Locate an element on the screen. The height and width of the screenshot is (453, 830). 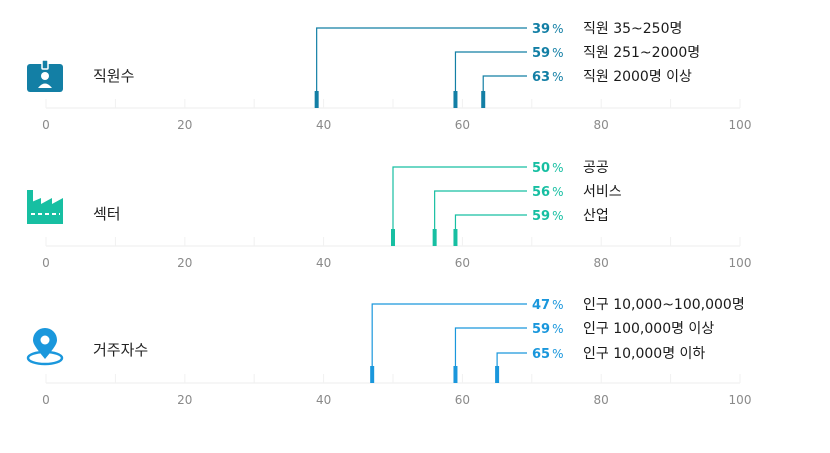
category-label: 직원수 is located at coordinates (113, 76).